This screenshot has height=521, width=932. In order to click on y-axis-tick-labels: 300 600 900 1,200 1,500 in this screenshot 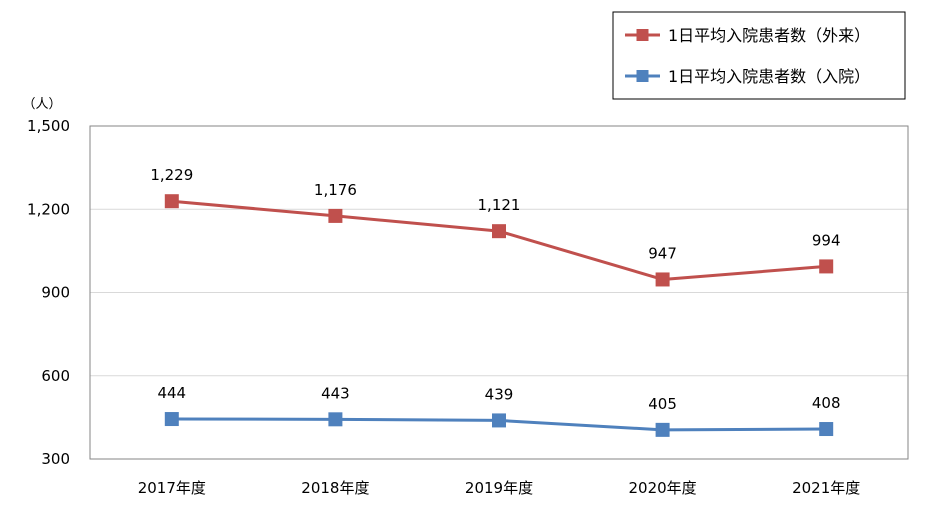, I will do `click(48, 292)`.